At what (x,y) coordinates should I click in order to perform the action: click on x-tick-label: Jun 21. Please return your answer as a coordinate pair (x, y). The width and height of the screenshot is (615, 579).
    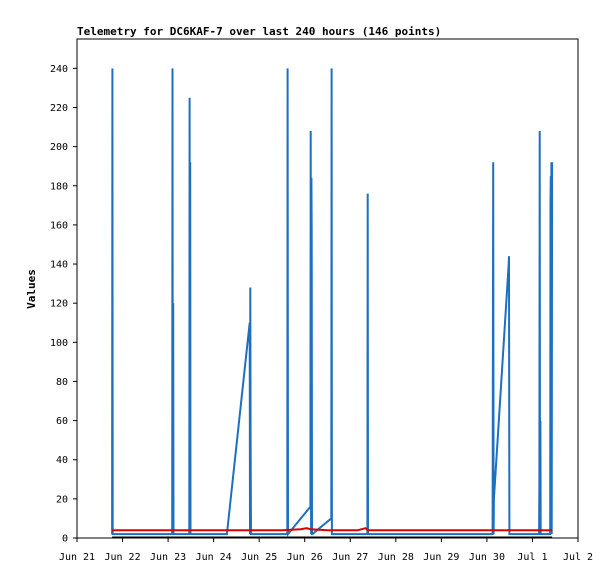
    Looking at the image, I should click on (77, 557).